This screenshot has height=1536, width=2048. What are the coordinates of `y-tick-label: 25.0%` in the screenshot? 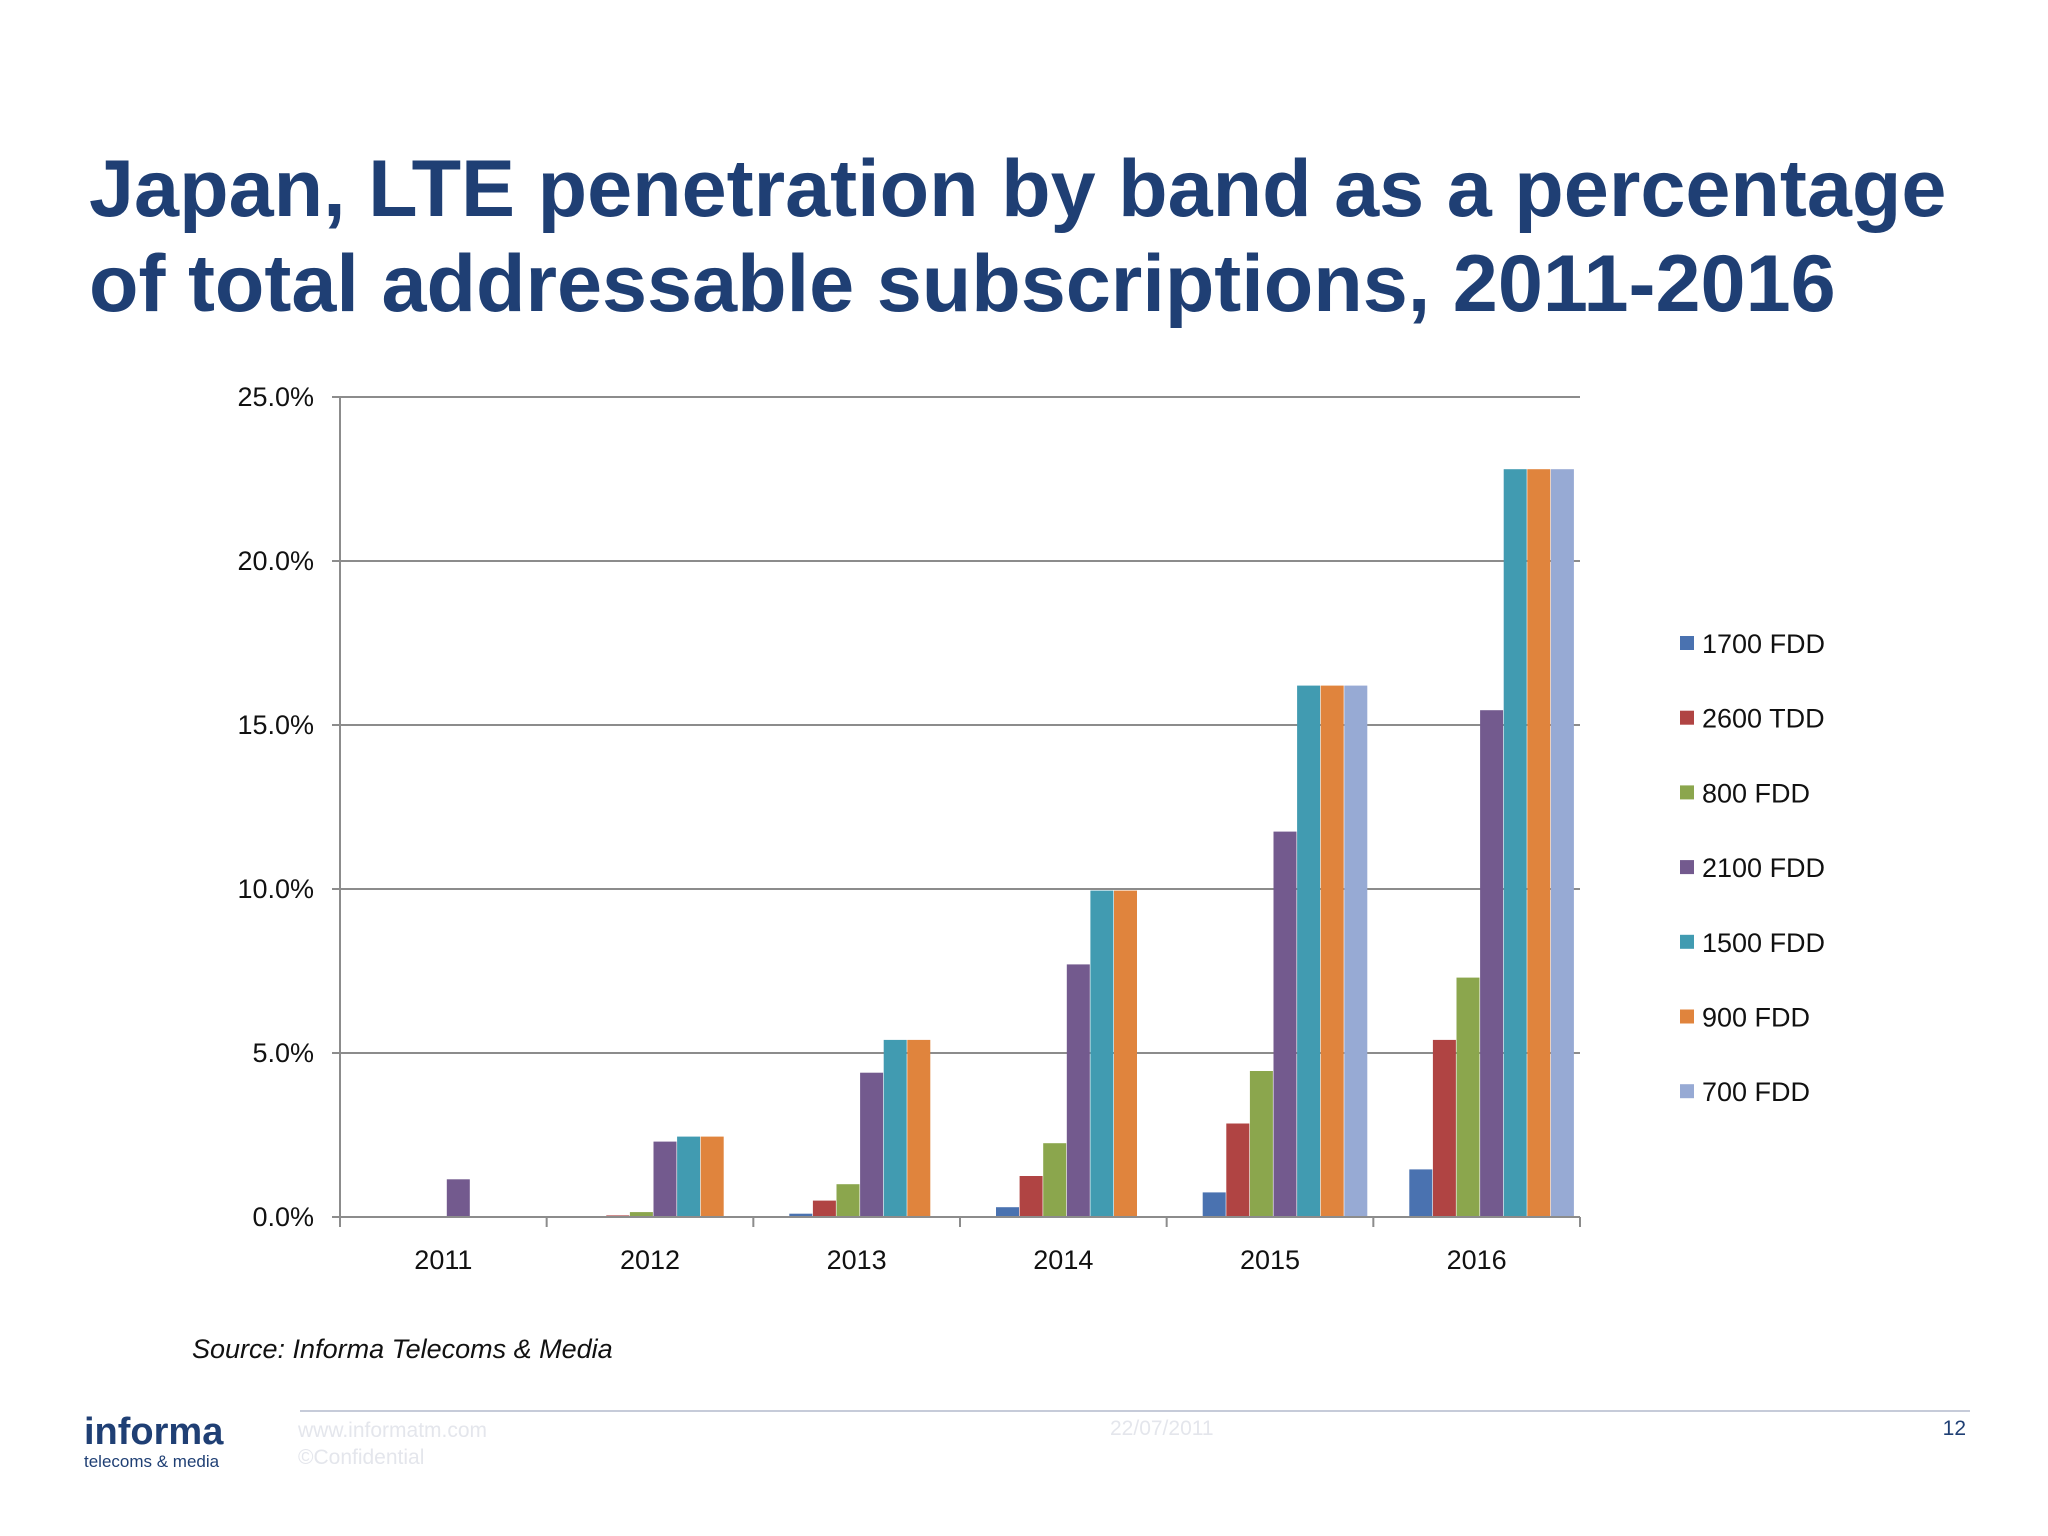 It's located at (275, 397).